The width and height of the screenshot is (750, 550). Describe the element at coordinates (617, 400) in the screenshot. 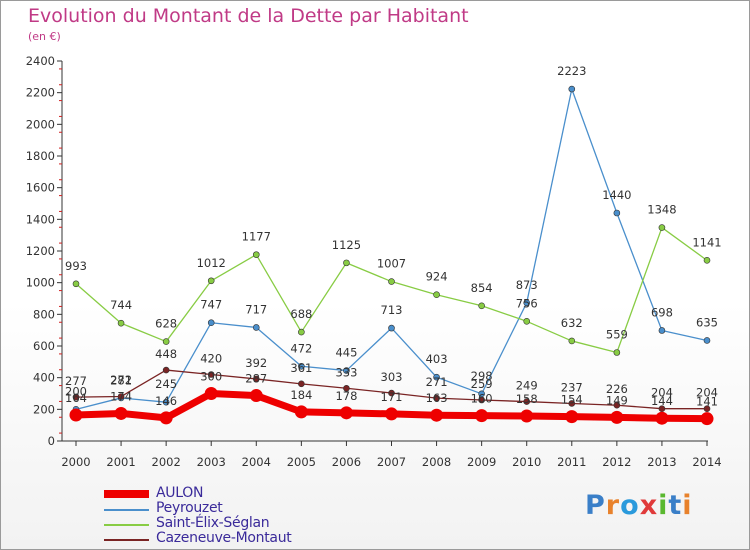

I see `data-label: 149` at that location.